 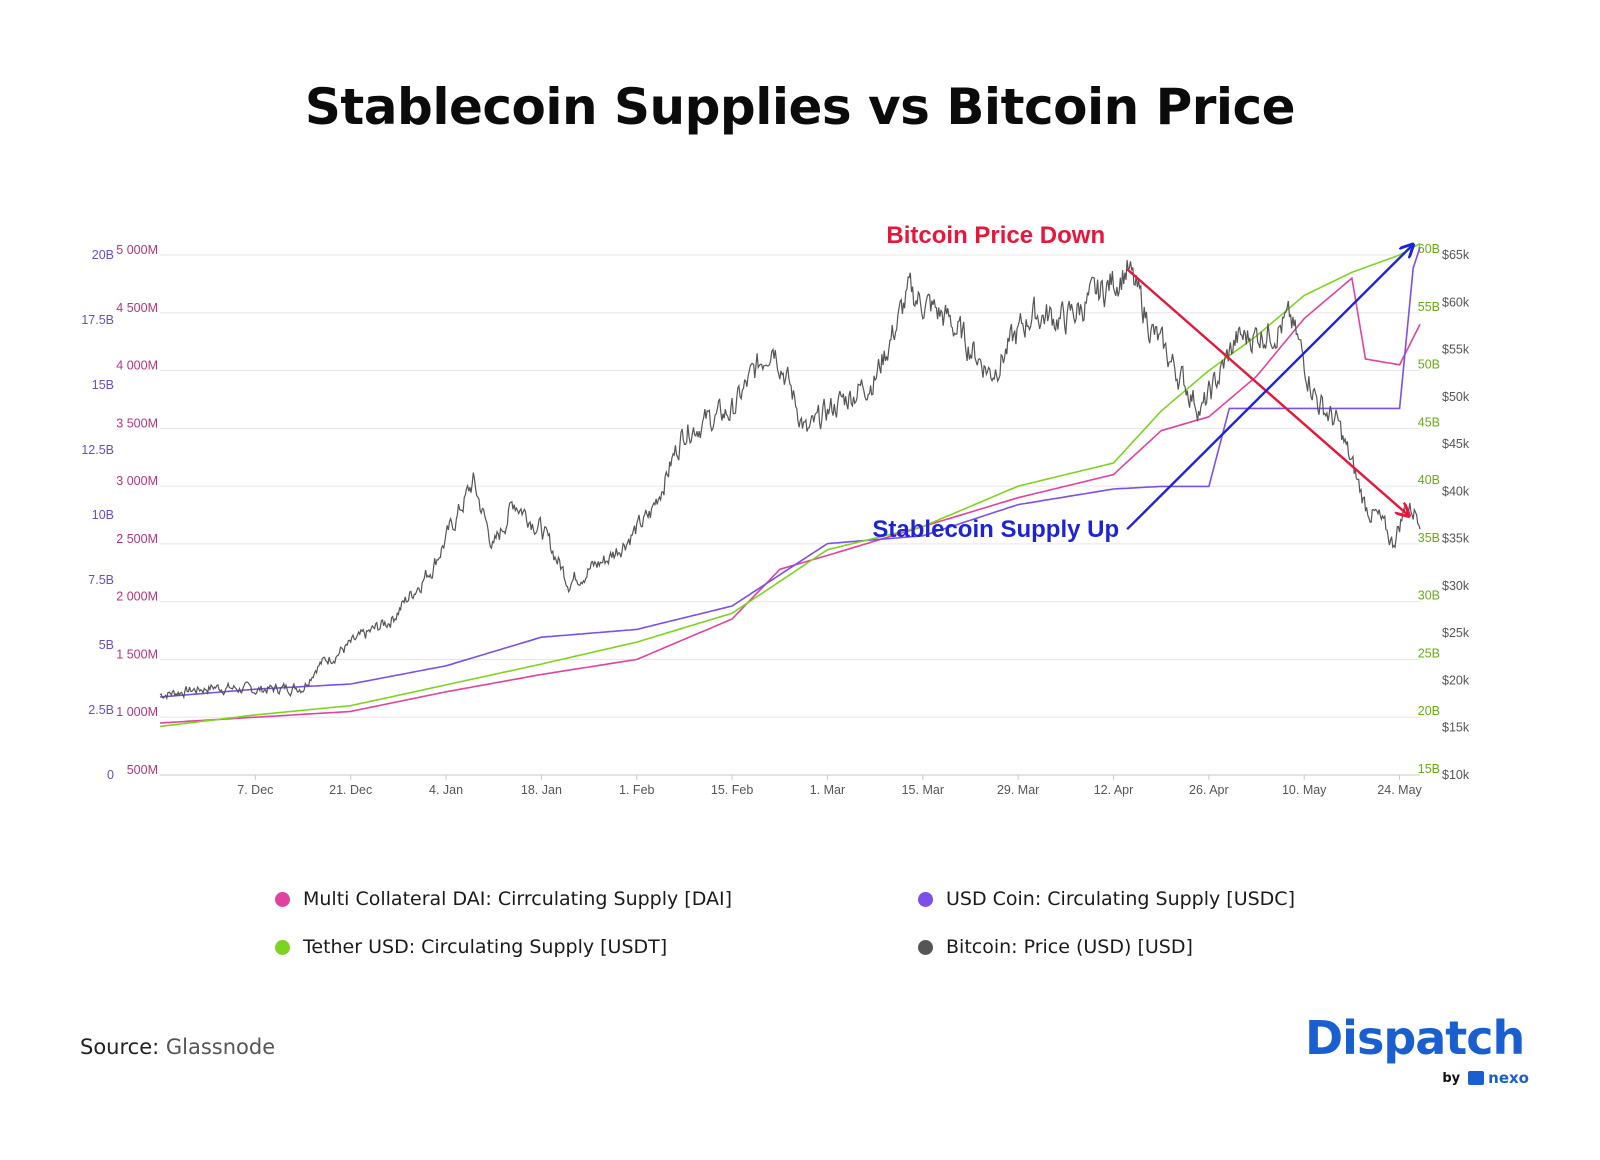 I want to click on legend-swatch-btc, so click(x=925, y=947).